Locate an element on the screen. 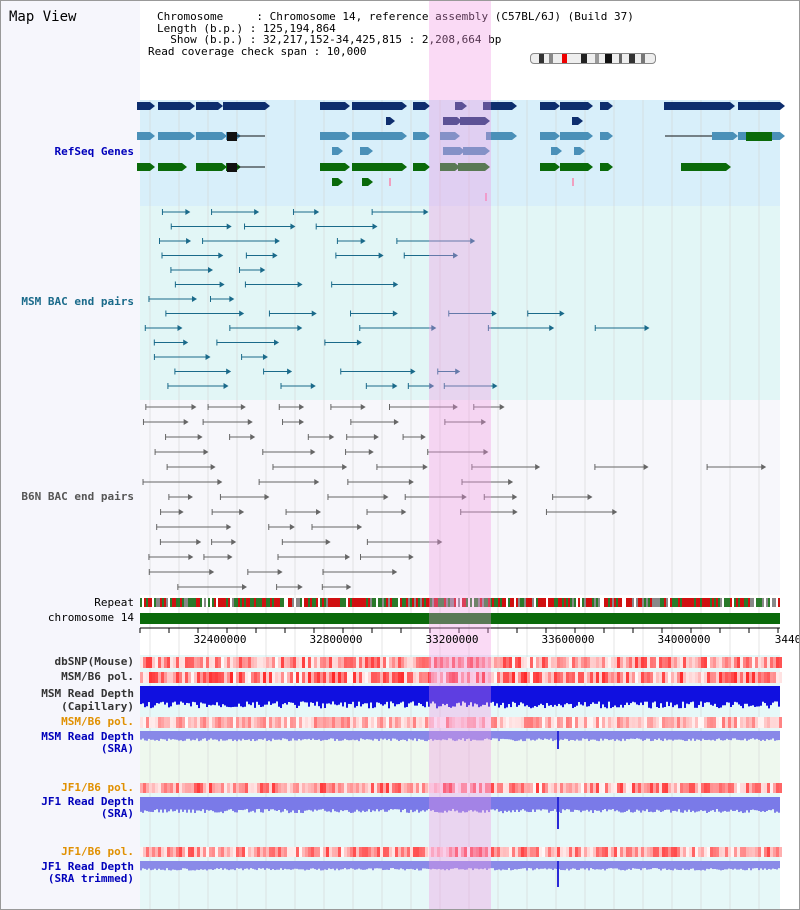  axis-tick-label: 34000000 is located at coordinates (684, 639).